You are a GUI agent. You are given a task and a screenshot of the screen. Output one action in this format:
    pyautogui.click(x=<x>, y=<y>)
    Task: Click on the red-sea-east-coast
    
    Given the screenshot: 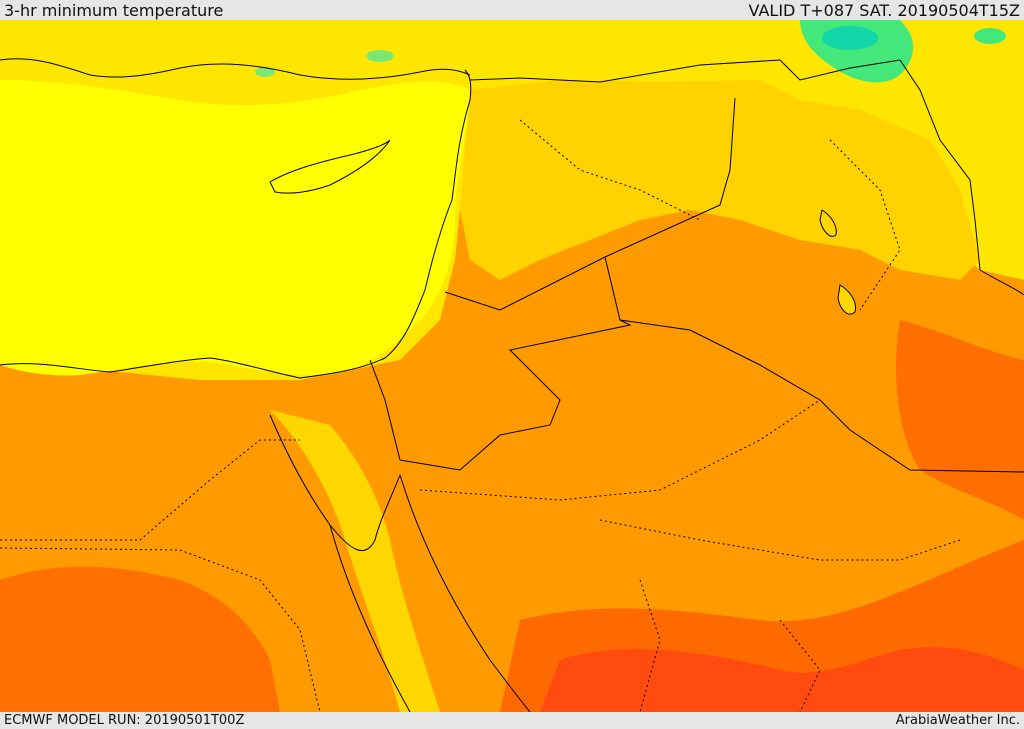 What is the action you would take?
    pyautogui.click(x=465, y=593)
    